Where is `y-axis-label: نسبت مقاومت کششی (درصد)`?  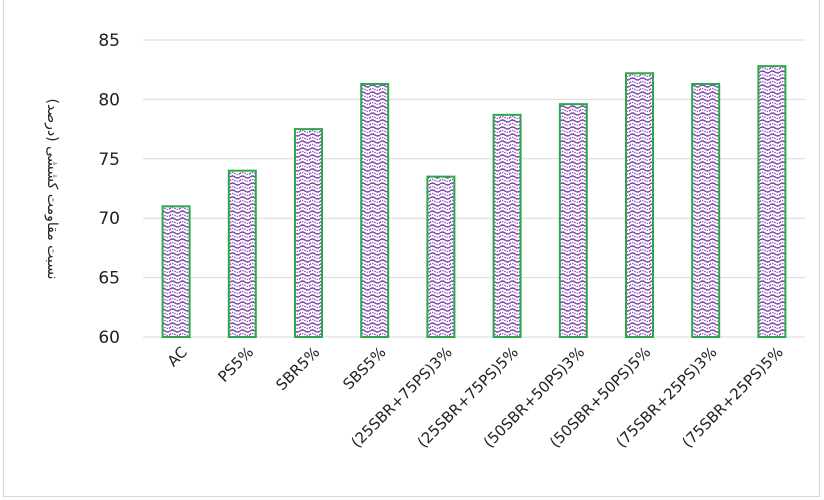
y-axis-label: نسبت مقاومت کششی (درصد) is located at coordinates (52, 188).